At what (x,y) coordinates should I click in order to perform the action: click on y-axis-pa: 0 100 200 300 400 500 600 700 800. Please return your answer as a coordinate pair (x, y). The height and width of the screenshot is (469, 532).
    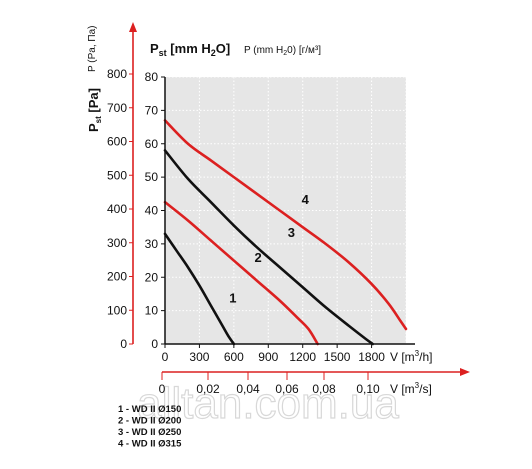
    Looking at the image, I should click on (122, 186).